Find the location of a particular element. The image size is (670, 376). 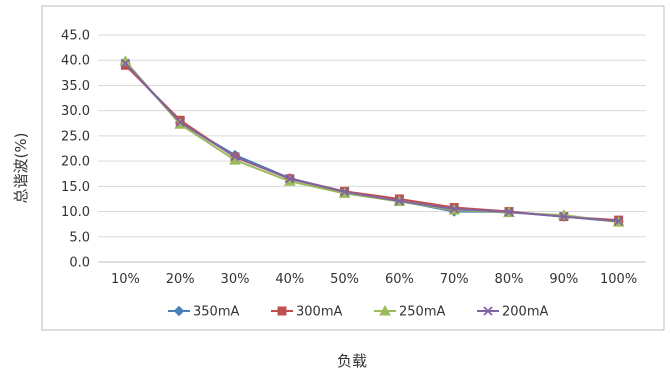

y-tick-label: 25.0 is located at coordinates (75, 136).